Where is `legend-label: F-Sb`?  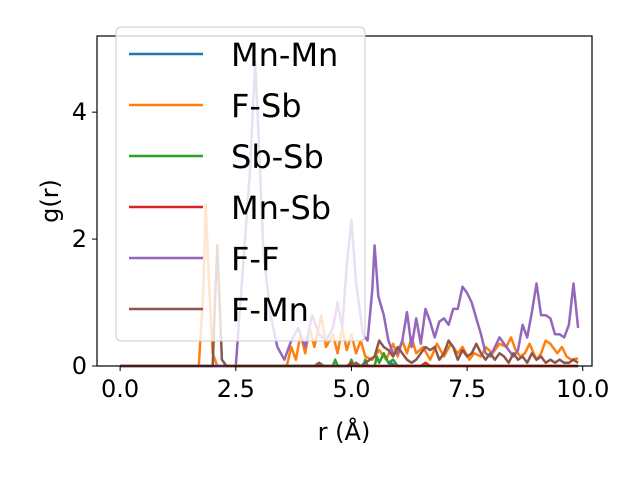
legend-label: F-Sb is located at coordinates (266, 106).